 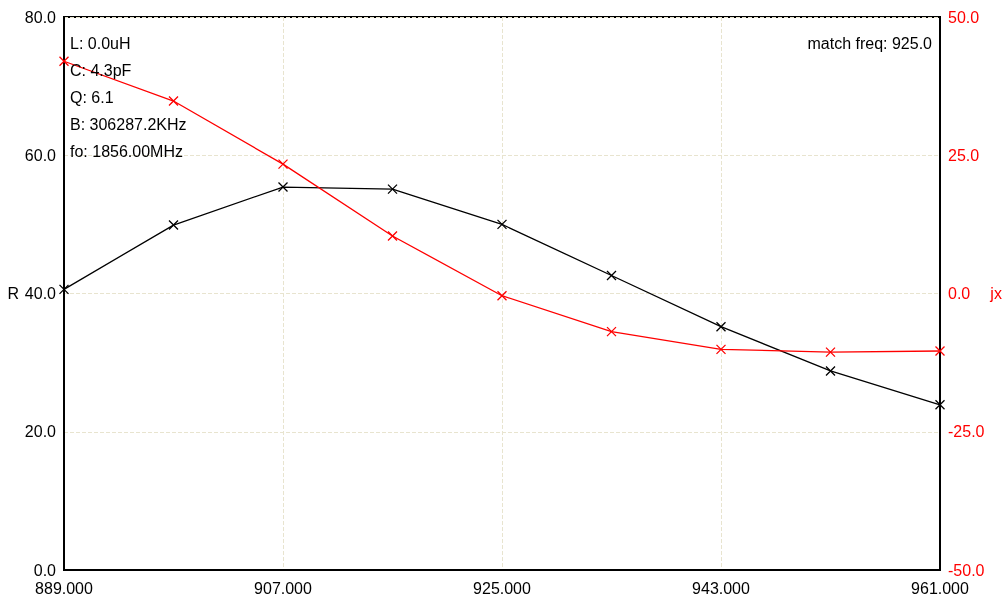 I want to click on x-tick-label: 925.000, so click(x=502, y=588).